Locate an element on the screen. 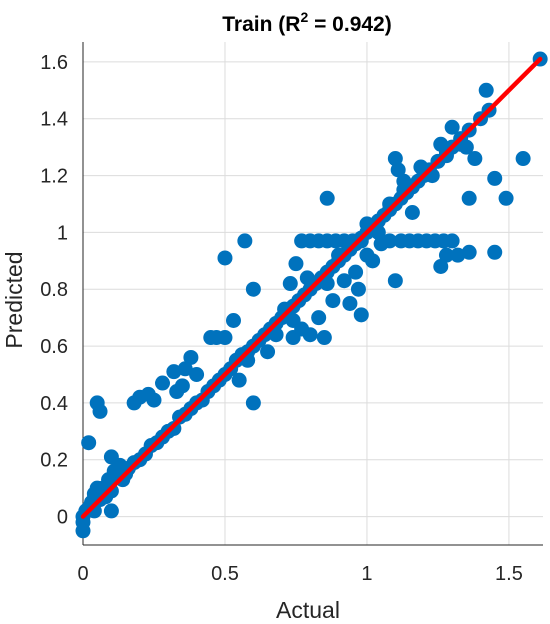 Image resolution: width=550 pixels, height=624 pixels. chart-title: Train (R2 = 0.942) is located at coordinates (306, 22).